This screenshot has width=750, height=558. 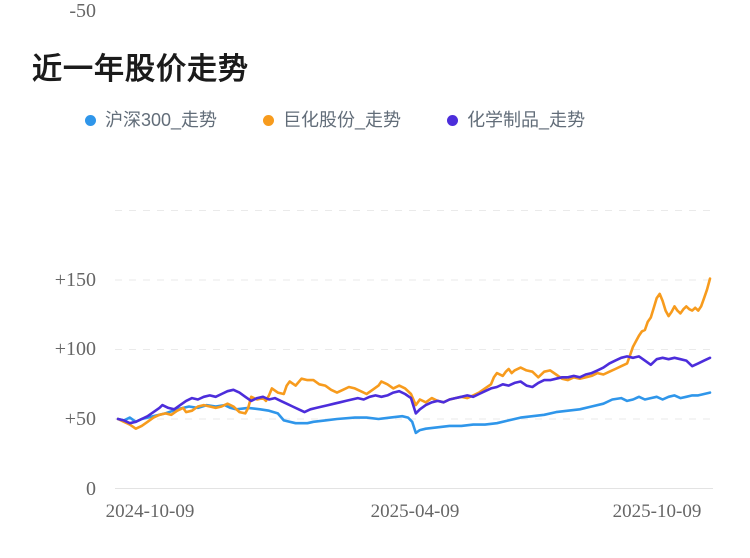 I want to click on chart-legend: 沪深300_走势 巨化股份_走势 化学制品_走势, so click(x=335, y=120).